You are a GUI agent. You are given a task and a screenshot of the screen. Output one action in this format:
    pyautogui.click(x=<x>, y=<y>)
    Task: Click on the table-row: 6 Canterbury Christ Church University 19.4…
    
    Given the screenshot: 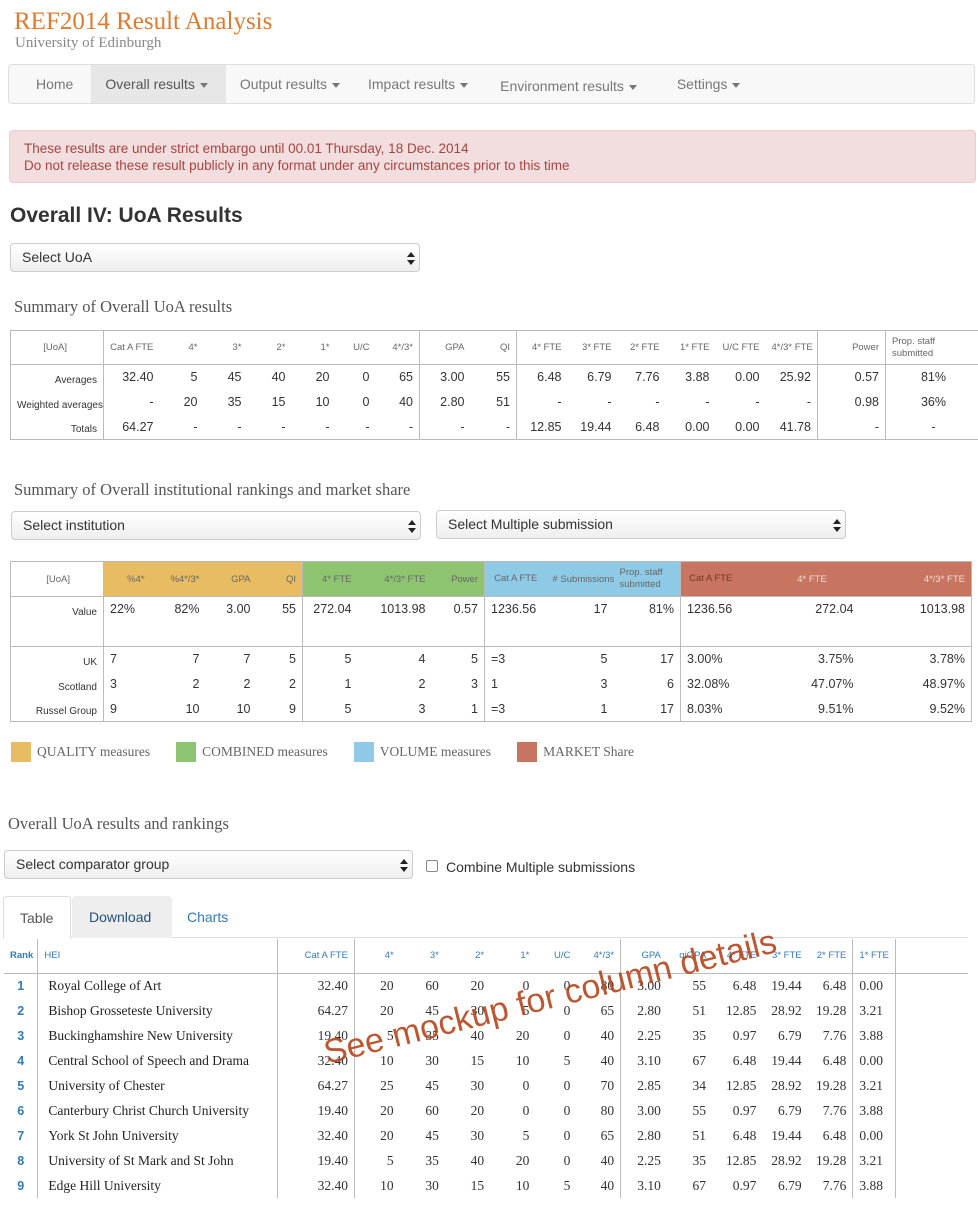 What is the action you would take?
    pyautogui.click(x=486, y=1110)
    